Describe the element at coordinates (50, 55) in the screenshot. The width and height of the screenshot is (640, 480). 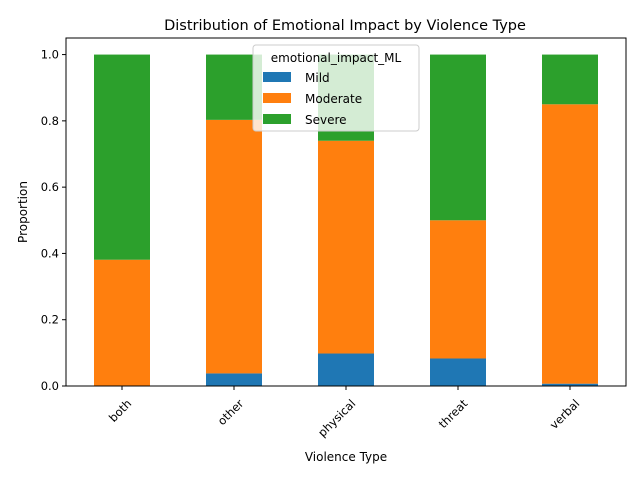
I see `y-tick-label: 1.0` at that location.